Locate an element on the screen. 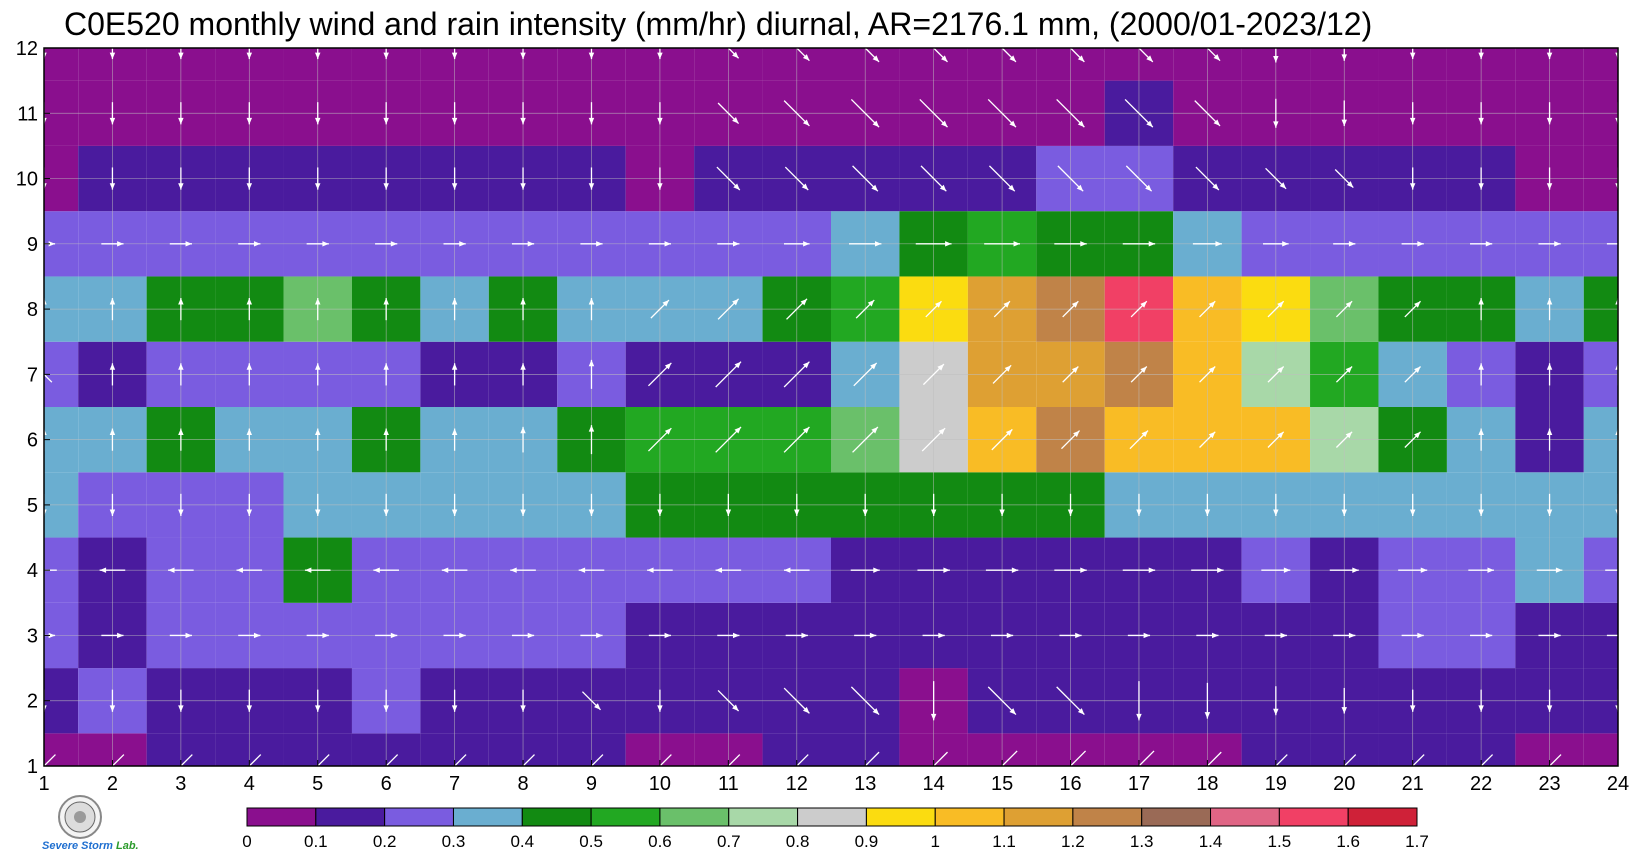  colorbar-tick-label: 0.7 is located at coordinates (729, 841).